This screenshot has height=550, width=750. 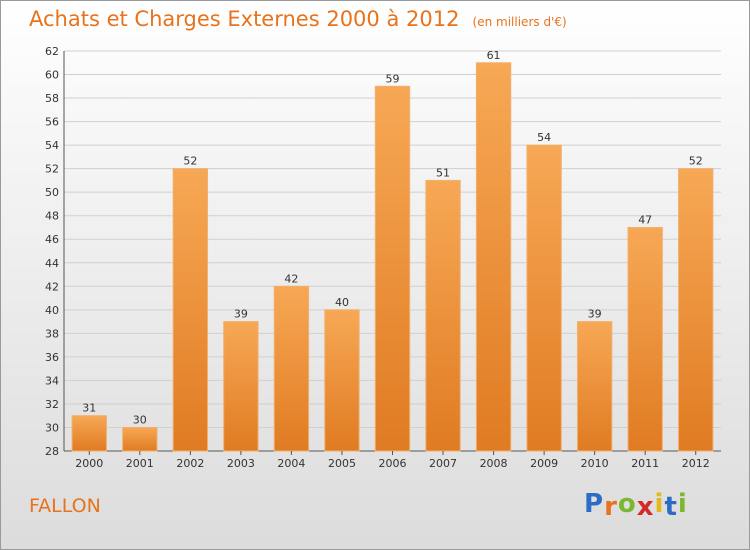 I want to click on y-tick-label: 30, so click(x=52, y=427).